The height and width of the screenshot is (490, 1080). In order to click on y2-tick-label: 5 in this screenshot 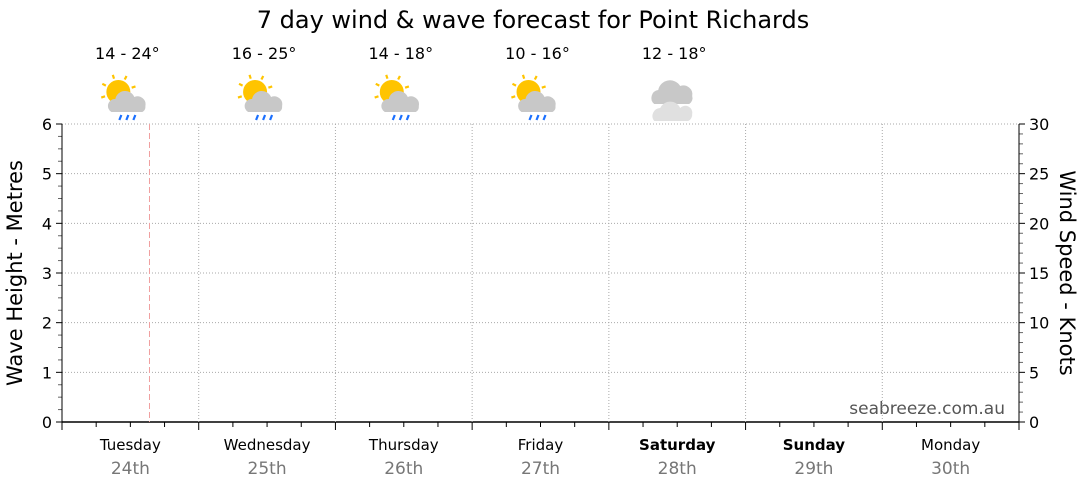, I will do `click(1034, 372)`.